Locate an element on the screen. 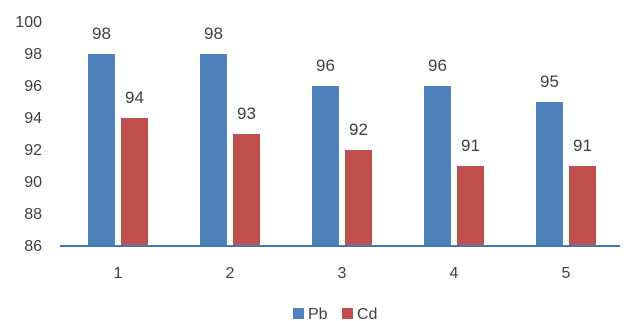 The height and width of the screenshot is (321, 627). legend: Pb Cd is located at coordinates (335, 313).